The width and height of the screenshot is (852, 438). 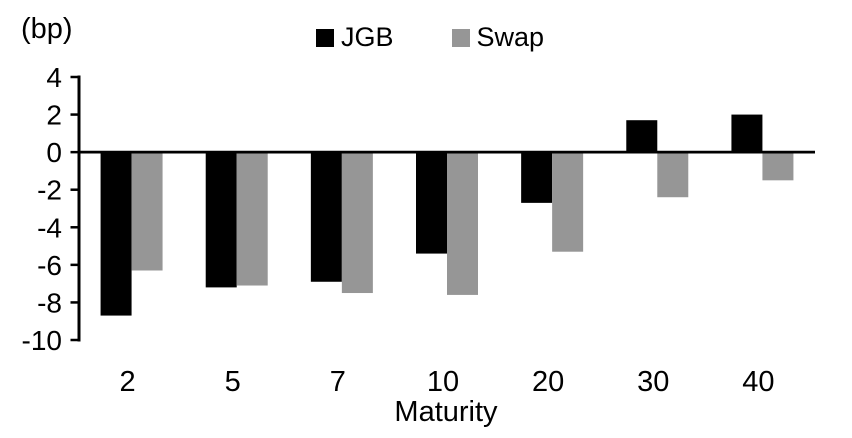 I want to click on y-tick-label--10: -10, so click(x=42, y=340).